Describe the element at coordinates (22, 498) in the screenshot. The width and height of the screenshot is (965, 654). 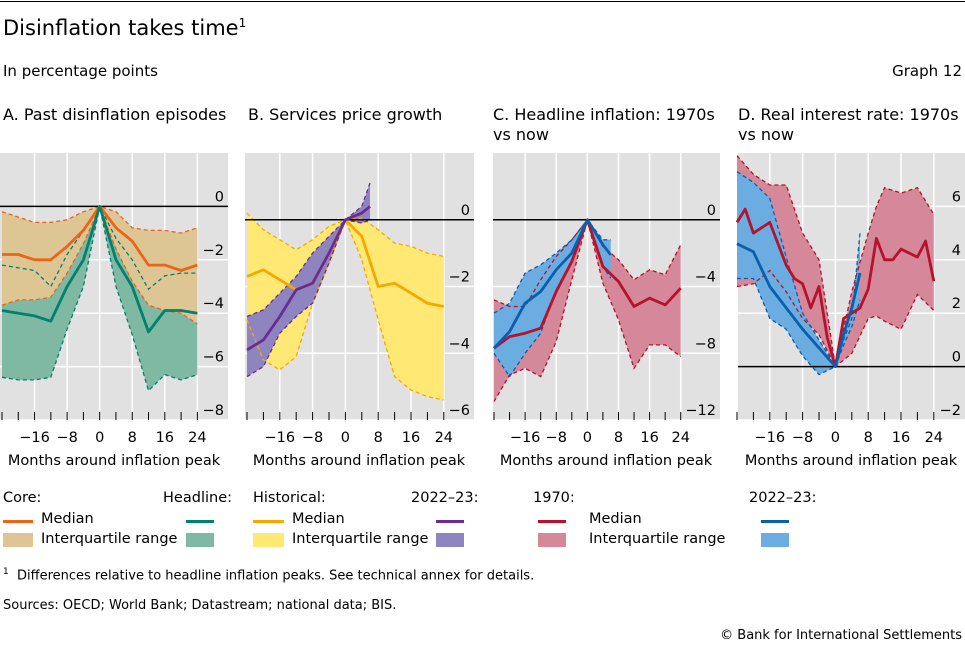
I see `legend-core-label: Core:` at that location.